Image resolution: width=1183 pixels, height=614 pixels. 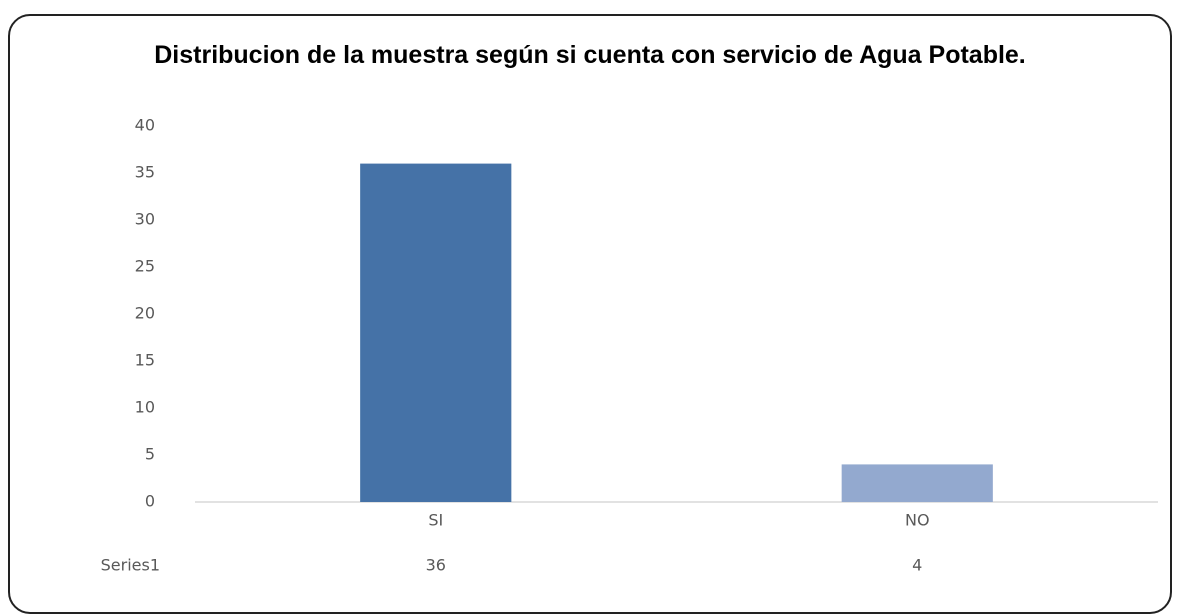 What do you see at coordinates (145, 407) in the screenshot?
I see `y-tick-label: 10` at bounding box center [145, 407].